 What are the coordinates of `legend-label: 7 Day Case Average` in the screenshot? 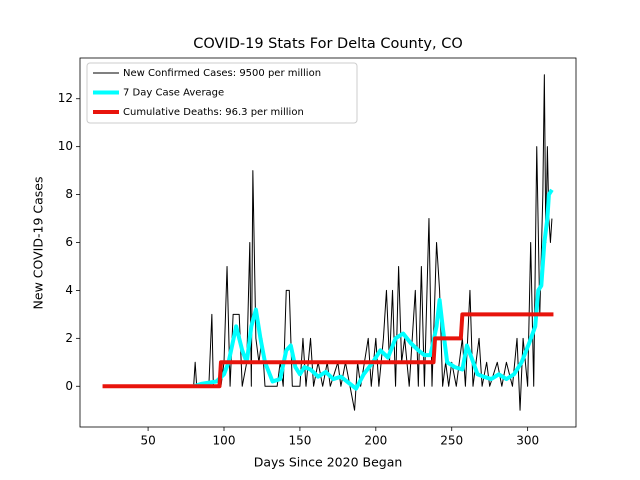 It's located at (173, 93).